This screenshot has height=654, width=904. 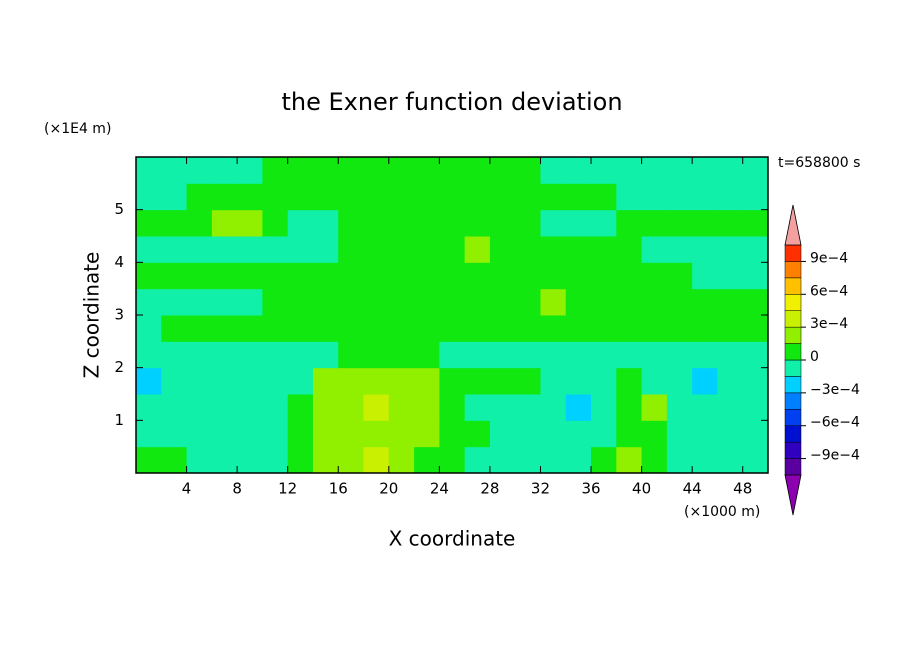 What do you see at coordinates (793, 225) in the screenshot?
I see `colorbar-over` at bounding box center [793, 225].